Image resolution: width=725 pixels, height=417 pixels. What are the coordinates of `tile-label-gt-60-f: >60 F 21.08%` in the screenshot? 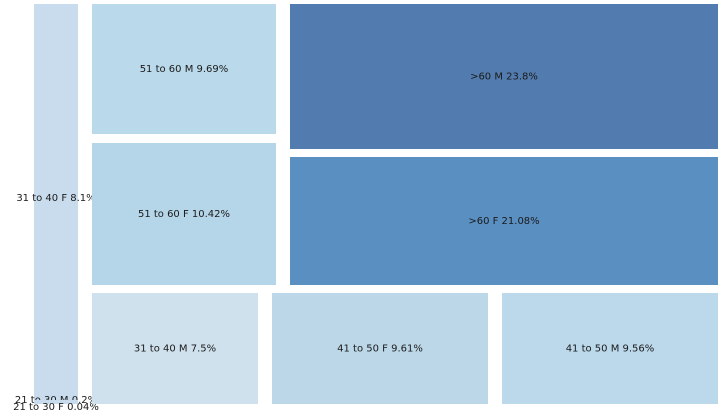 It's located at (503, 221).